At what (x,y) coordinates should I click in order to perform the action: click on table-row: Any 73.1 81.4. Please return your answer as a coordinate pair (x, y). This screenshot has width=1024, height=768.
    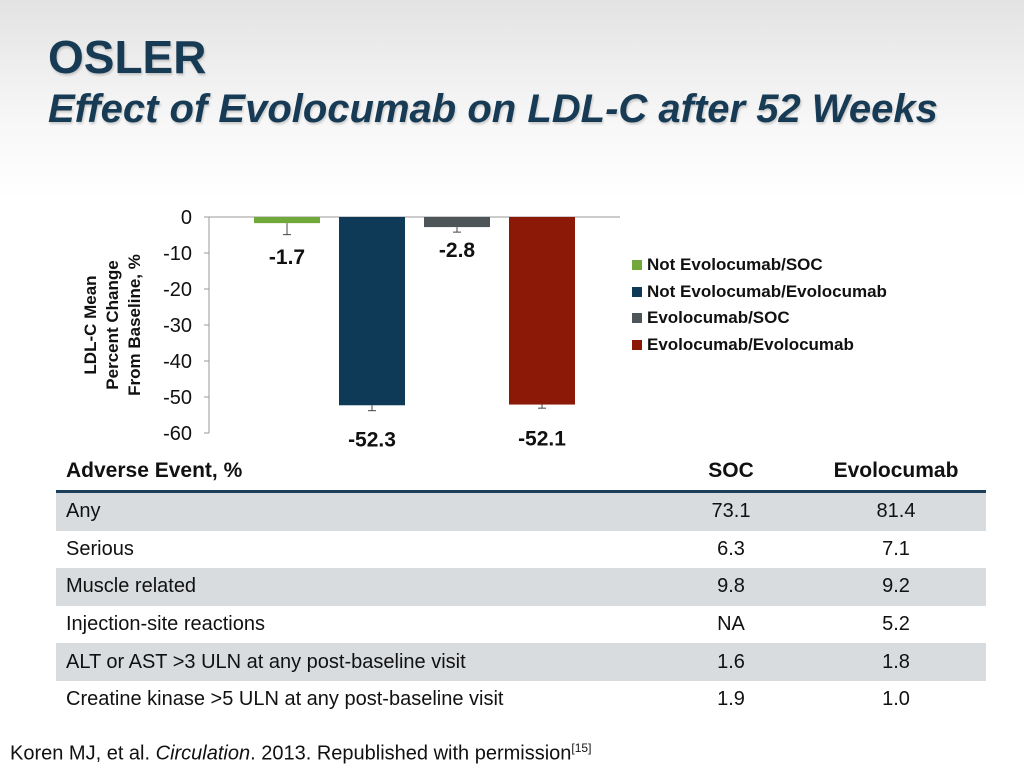
    Looking at the image, I should click on (521, 511).